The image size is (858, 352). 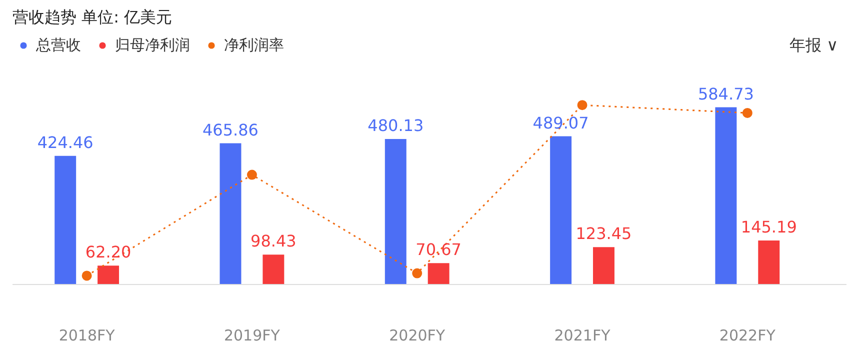 I want to click on data-label: 480.13, so click(x=396, y=125).